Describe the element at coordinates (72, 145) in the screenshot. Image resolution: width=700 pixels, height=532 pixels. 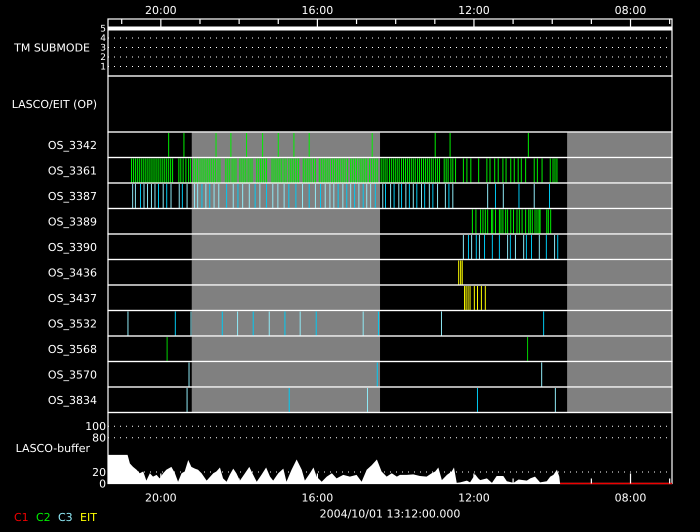
I see `y-axis-title: OS_3342` at that location.